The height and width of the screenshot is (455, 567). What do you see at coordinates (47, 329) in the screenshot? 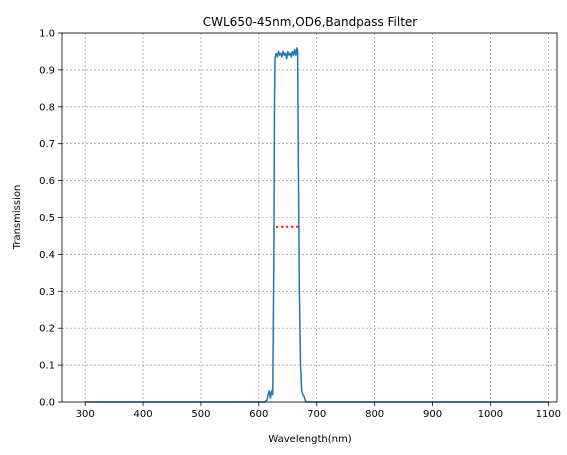
I see `y-tick-label: 0.2` at bounding box center [47, 329].